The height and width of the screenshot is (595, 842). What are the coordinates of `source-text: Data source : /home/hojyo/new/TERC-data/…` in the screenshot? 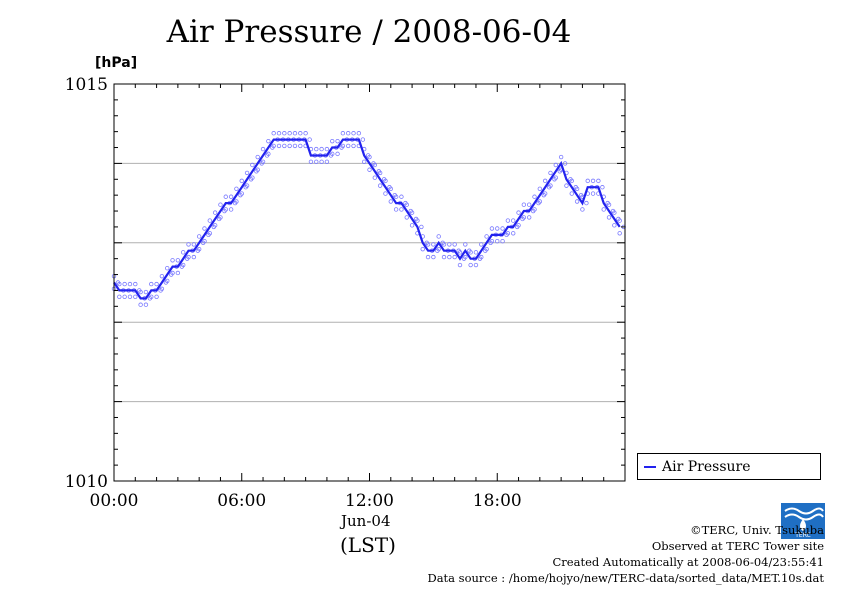 It's located at (625, 578).